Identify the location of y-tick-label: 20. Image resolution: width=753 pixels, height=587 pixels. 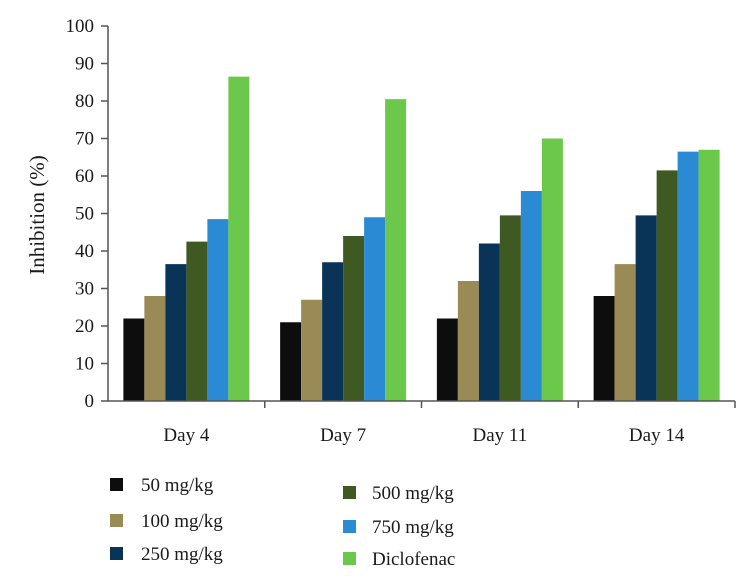
(84, 326).